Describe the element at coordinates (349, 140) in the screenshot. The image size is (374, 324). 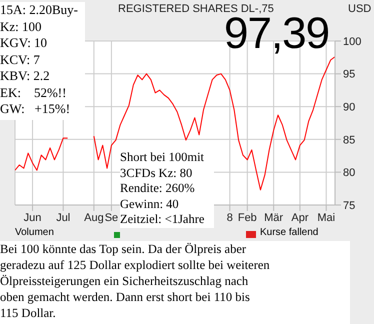
I see `y-tick-label: 85` at that location.